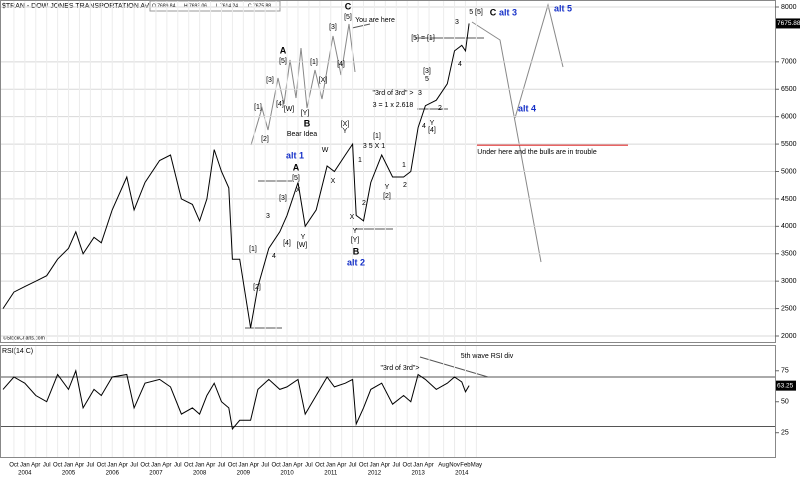  What do you see at coordinates (789, 171) in the screenshot?
I see `y-tick-label: 5000` at bounding box center [789, 171].